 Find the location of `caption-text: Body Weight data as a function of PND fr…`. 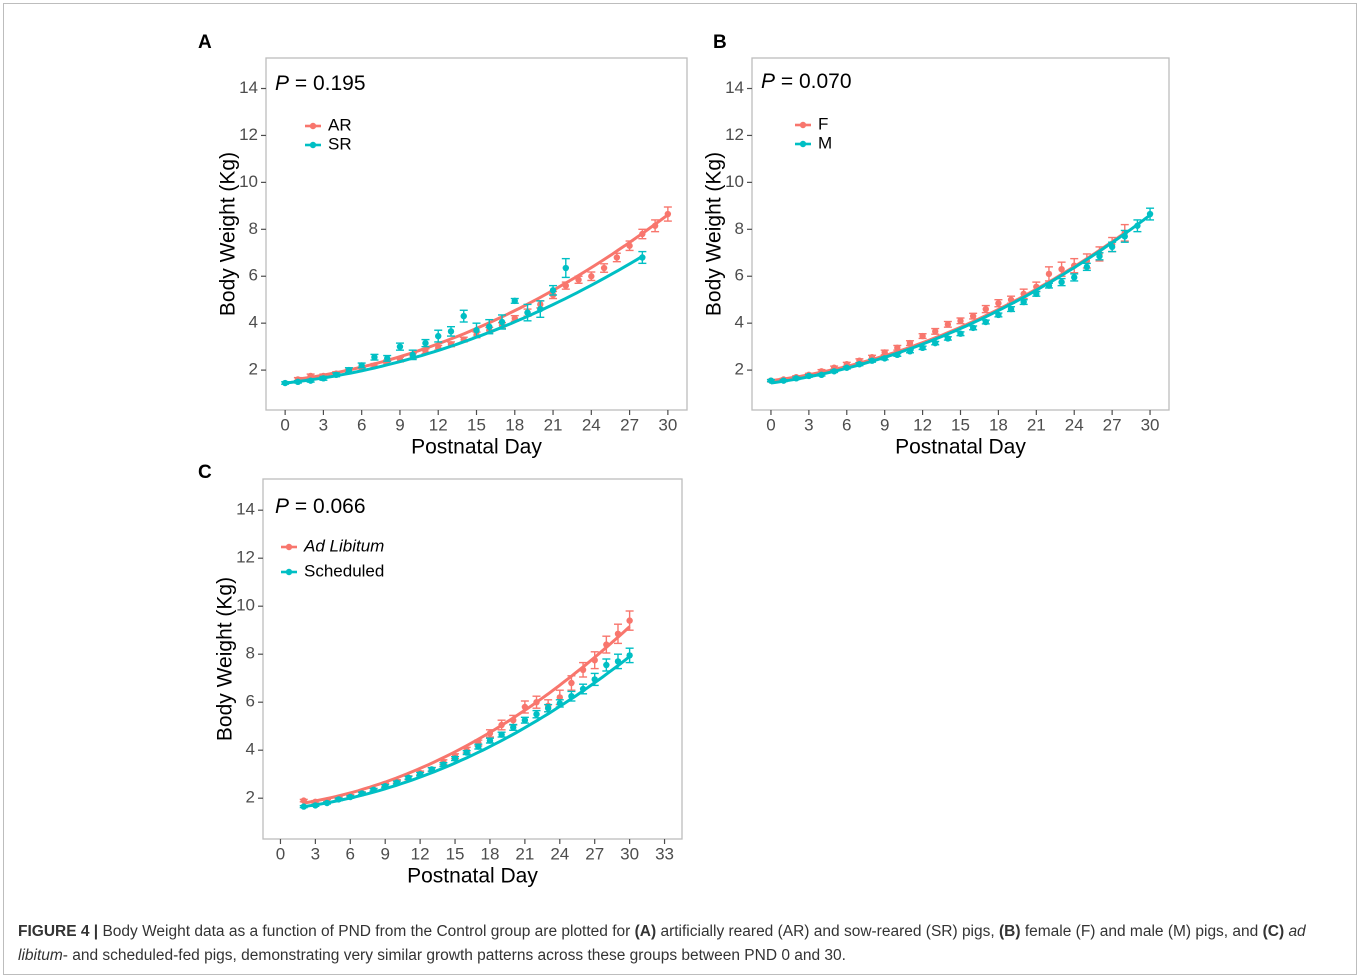

caption-text: Body Weight data as a function of PND fr… is located at coordinates (662, 943).